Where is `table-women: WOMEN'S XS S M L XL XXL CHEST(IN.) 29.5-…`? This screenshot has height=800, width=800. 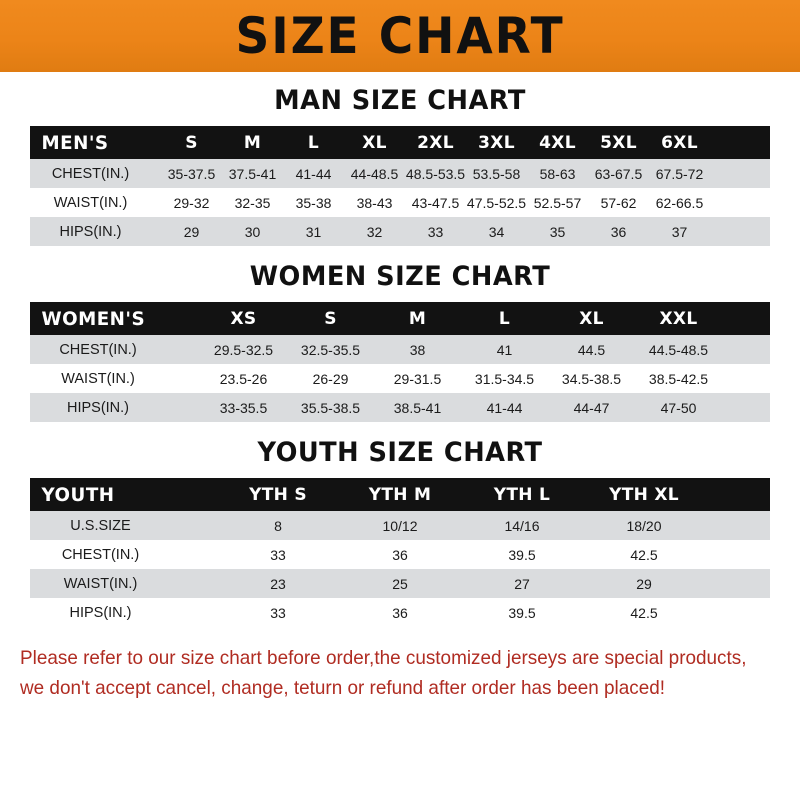
table-women: WOMEN'S XS S M L XL XXL CHEST(IN.) 29.5-… is located at coordinates (400, 362).